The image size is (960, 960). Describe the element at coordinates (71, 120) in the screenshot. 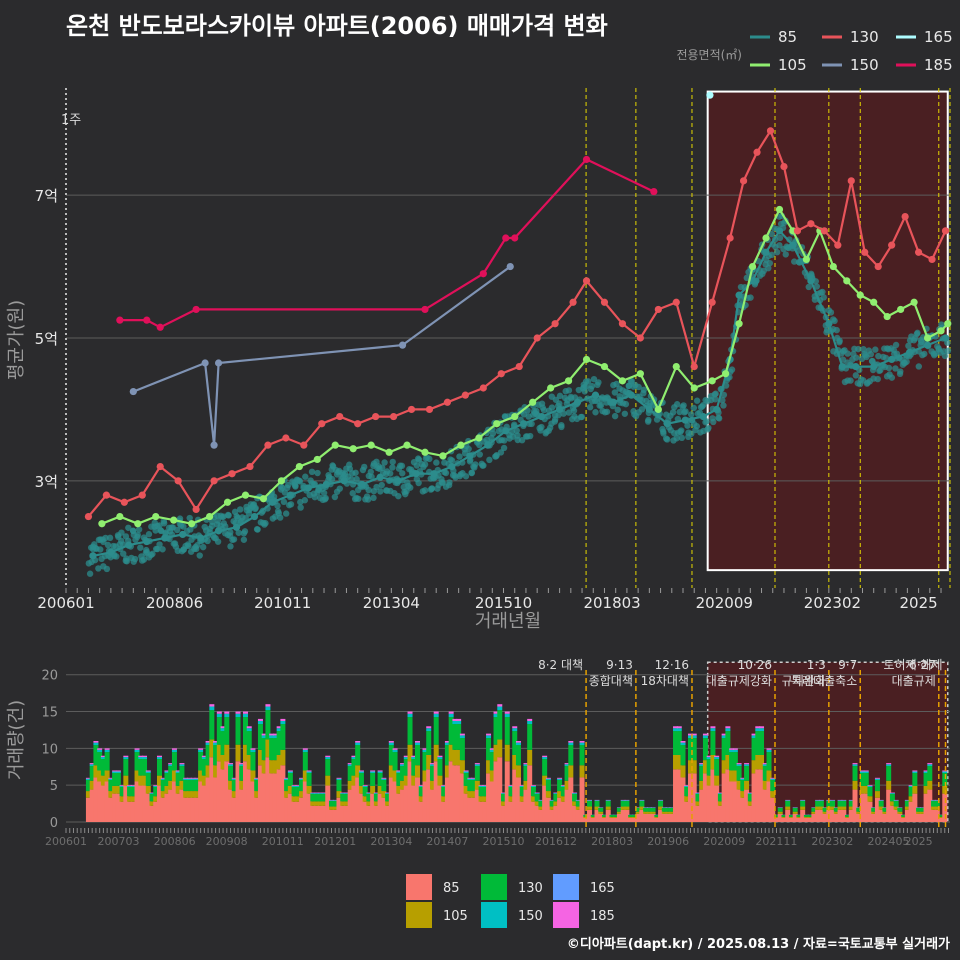

I see `marker-label: 1주` at that location.